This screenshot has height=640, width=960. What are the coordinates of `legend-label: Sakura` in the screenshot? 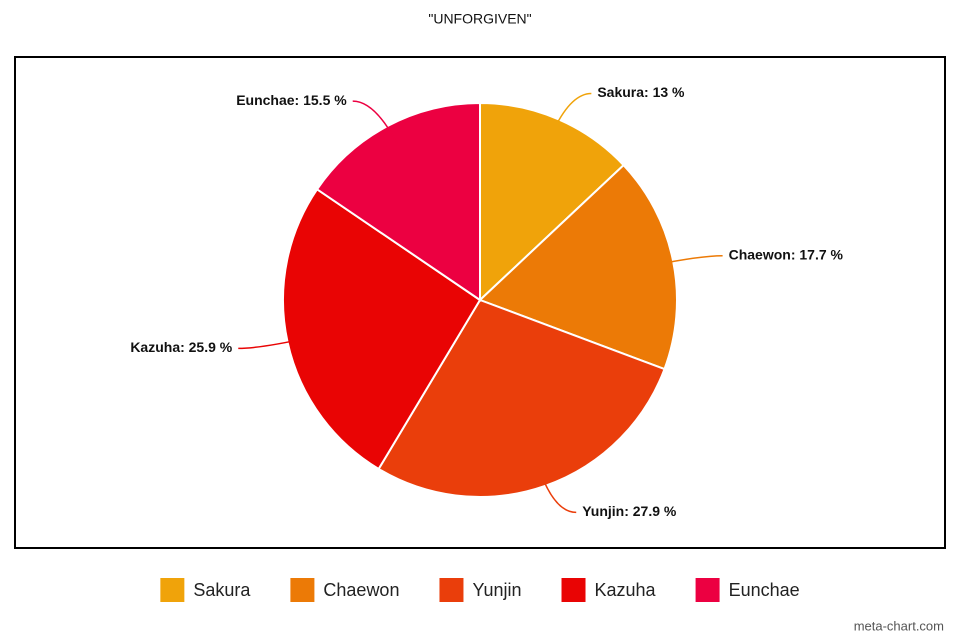 It's located at (222, 590).